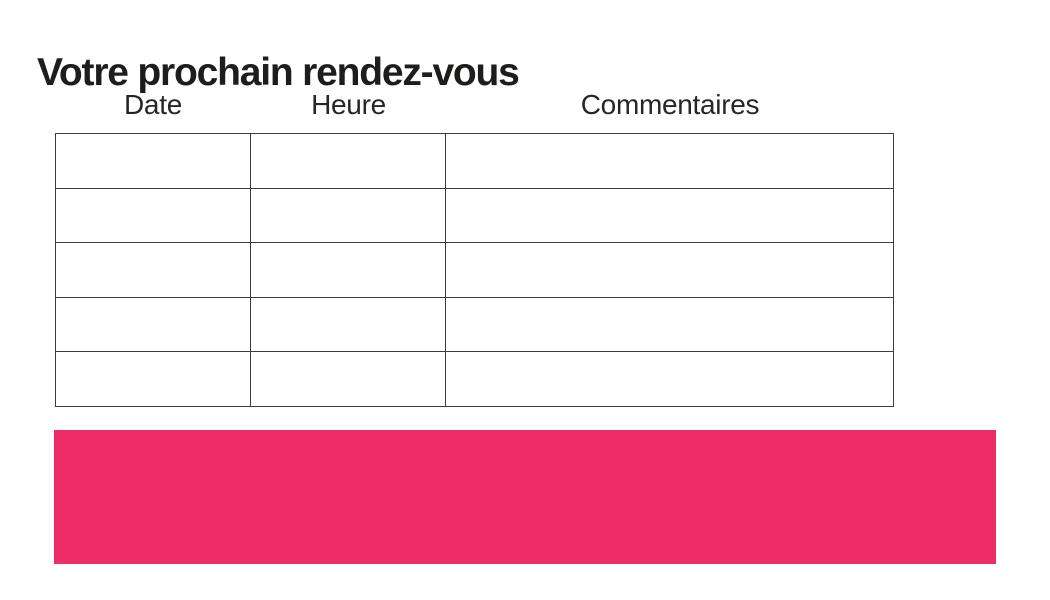 Image resolution: width=1050 pixels, height=600 pixels. I want to click on page-title: Votre prochain rendez-vous, so click(278, 73).